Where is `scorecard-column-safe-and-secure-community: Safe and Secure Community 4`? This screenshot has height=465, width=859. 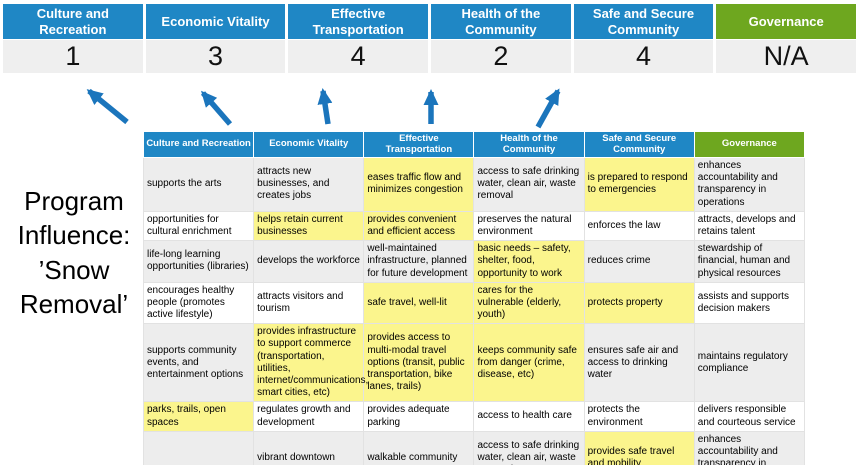 scorecard-column-safe-and-secure-community: Safe and Secure Community 4 is located at coordinates (643, 38).